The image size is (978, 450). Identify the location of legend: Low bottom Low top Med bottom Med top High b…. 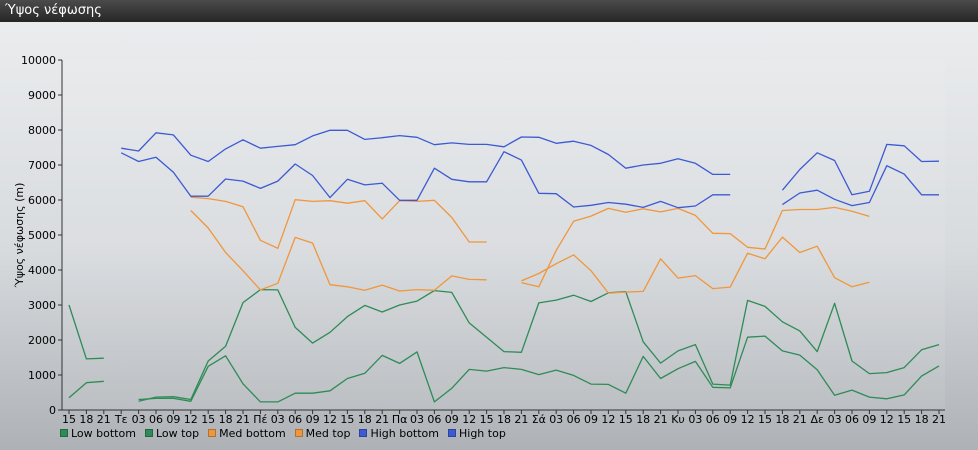
(287, 433).